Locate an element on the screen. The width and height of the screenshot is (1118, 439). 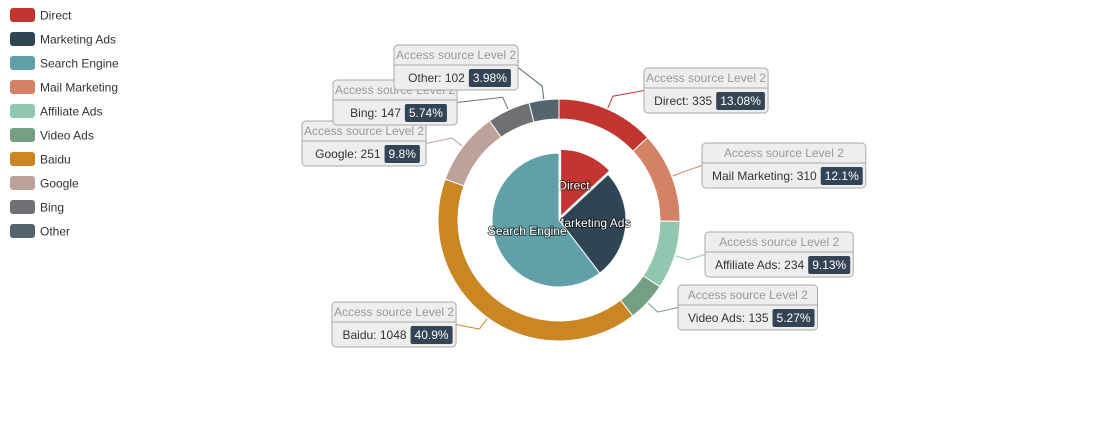
legend-label: Video Ads is located at coordinates (67, 136).